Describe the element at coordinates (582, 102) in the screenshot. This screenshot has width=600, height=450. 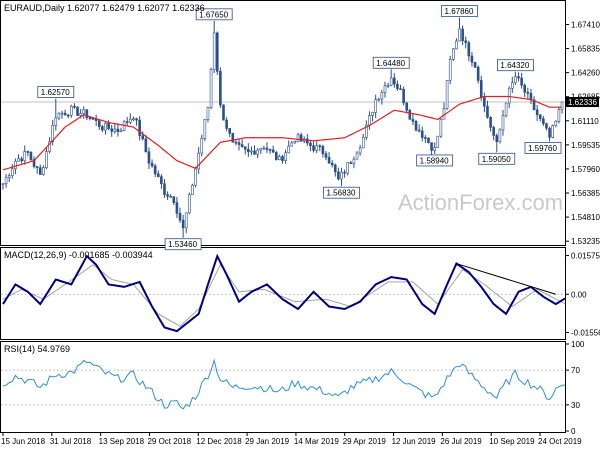
I see `price-tag-box` at that location.